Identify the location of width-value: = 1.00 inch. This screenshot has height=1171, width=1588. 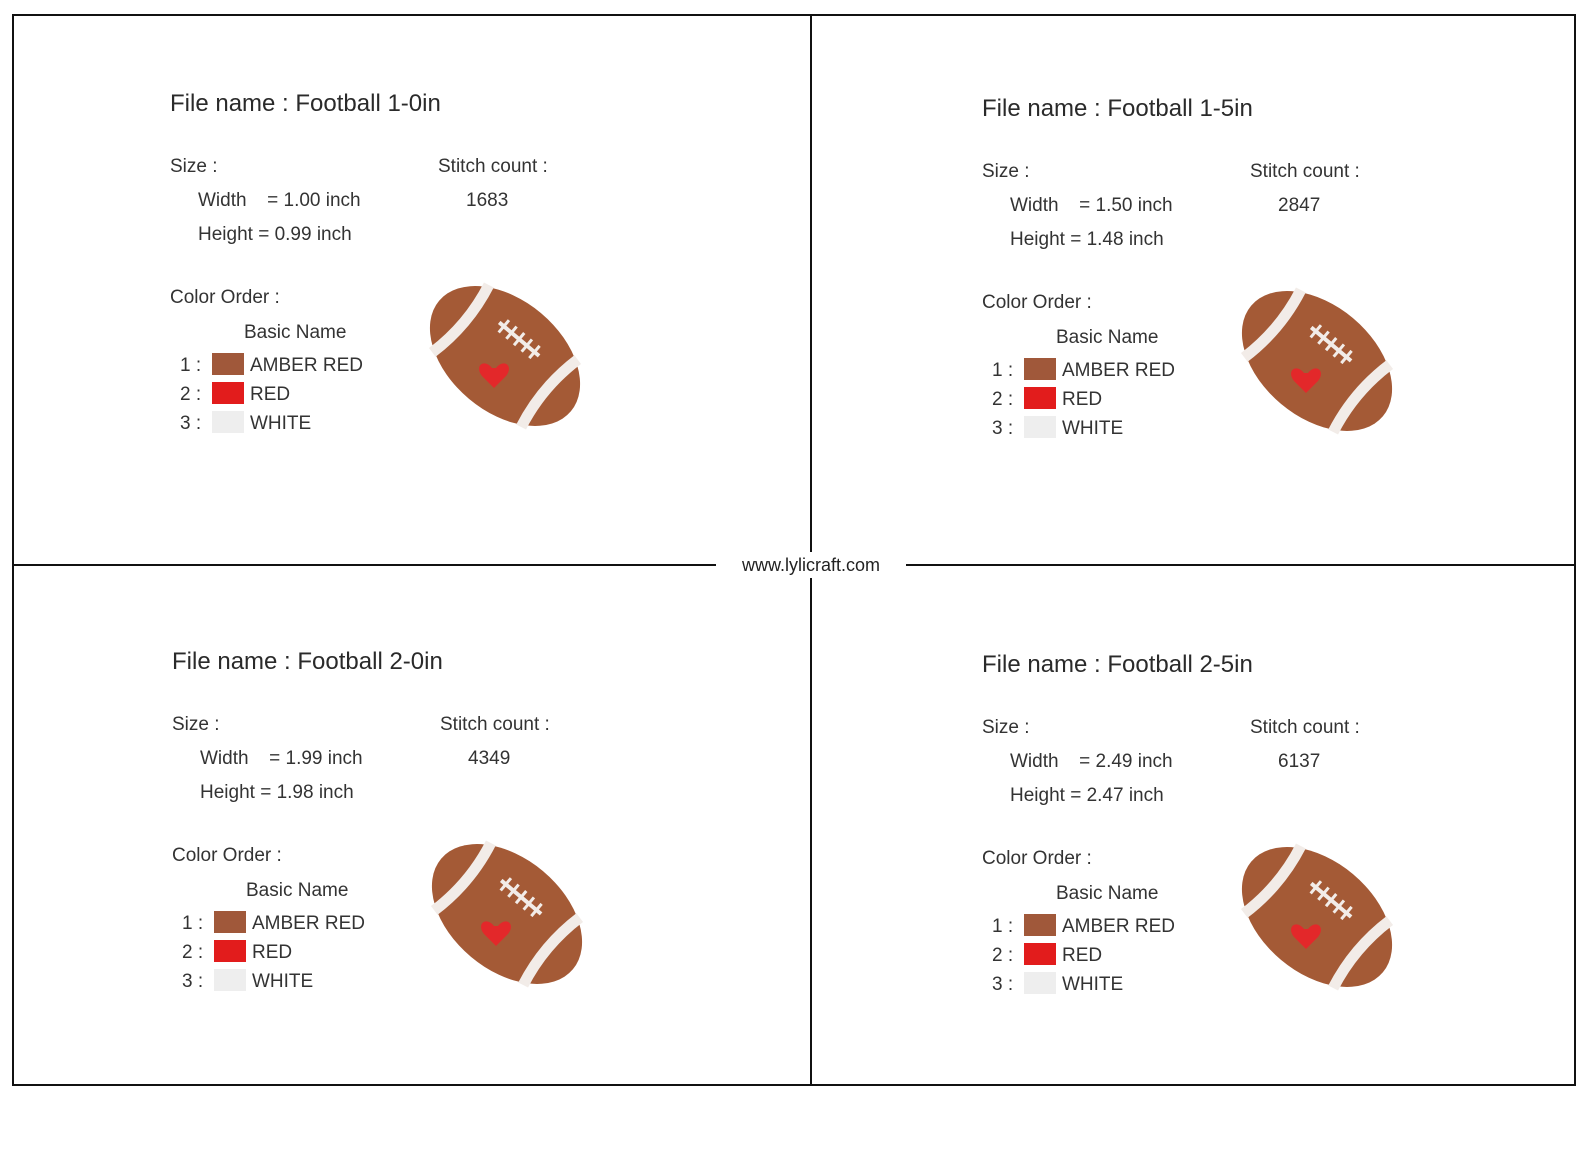
(314, 200).